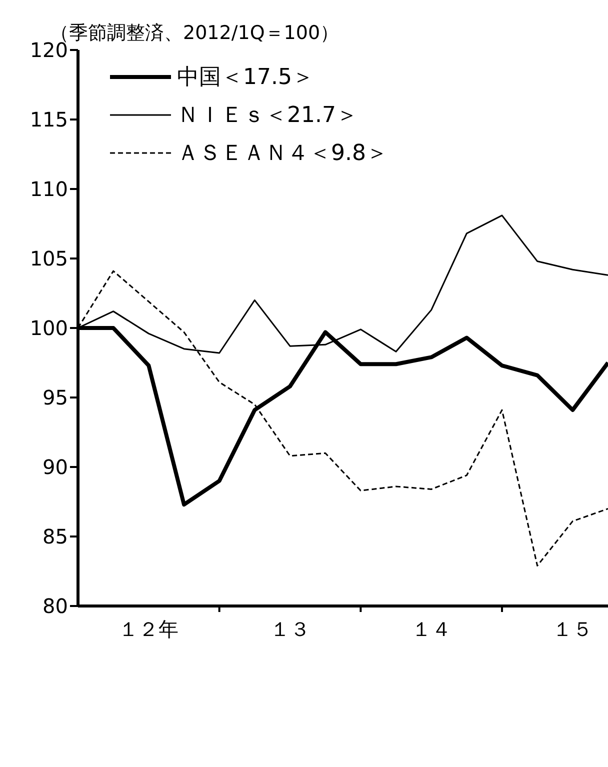 The width and height of the screenshot is (608, 767). What do you see at coordinates (282, 154) in the screenshot?
I see `legend-label: ＡＳＥＡＮ４＜9.8＞` at bounding box center [282, 154].